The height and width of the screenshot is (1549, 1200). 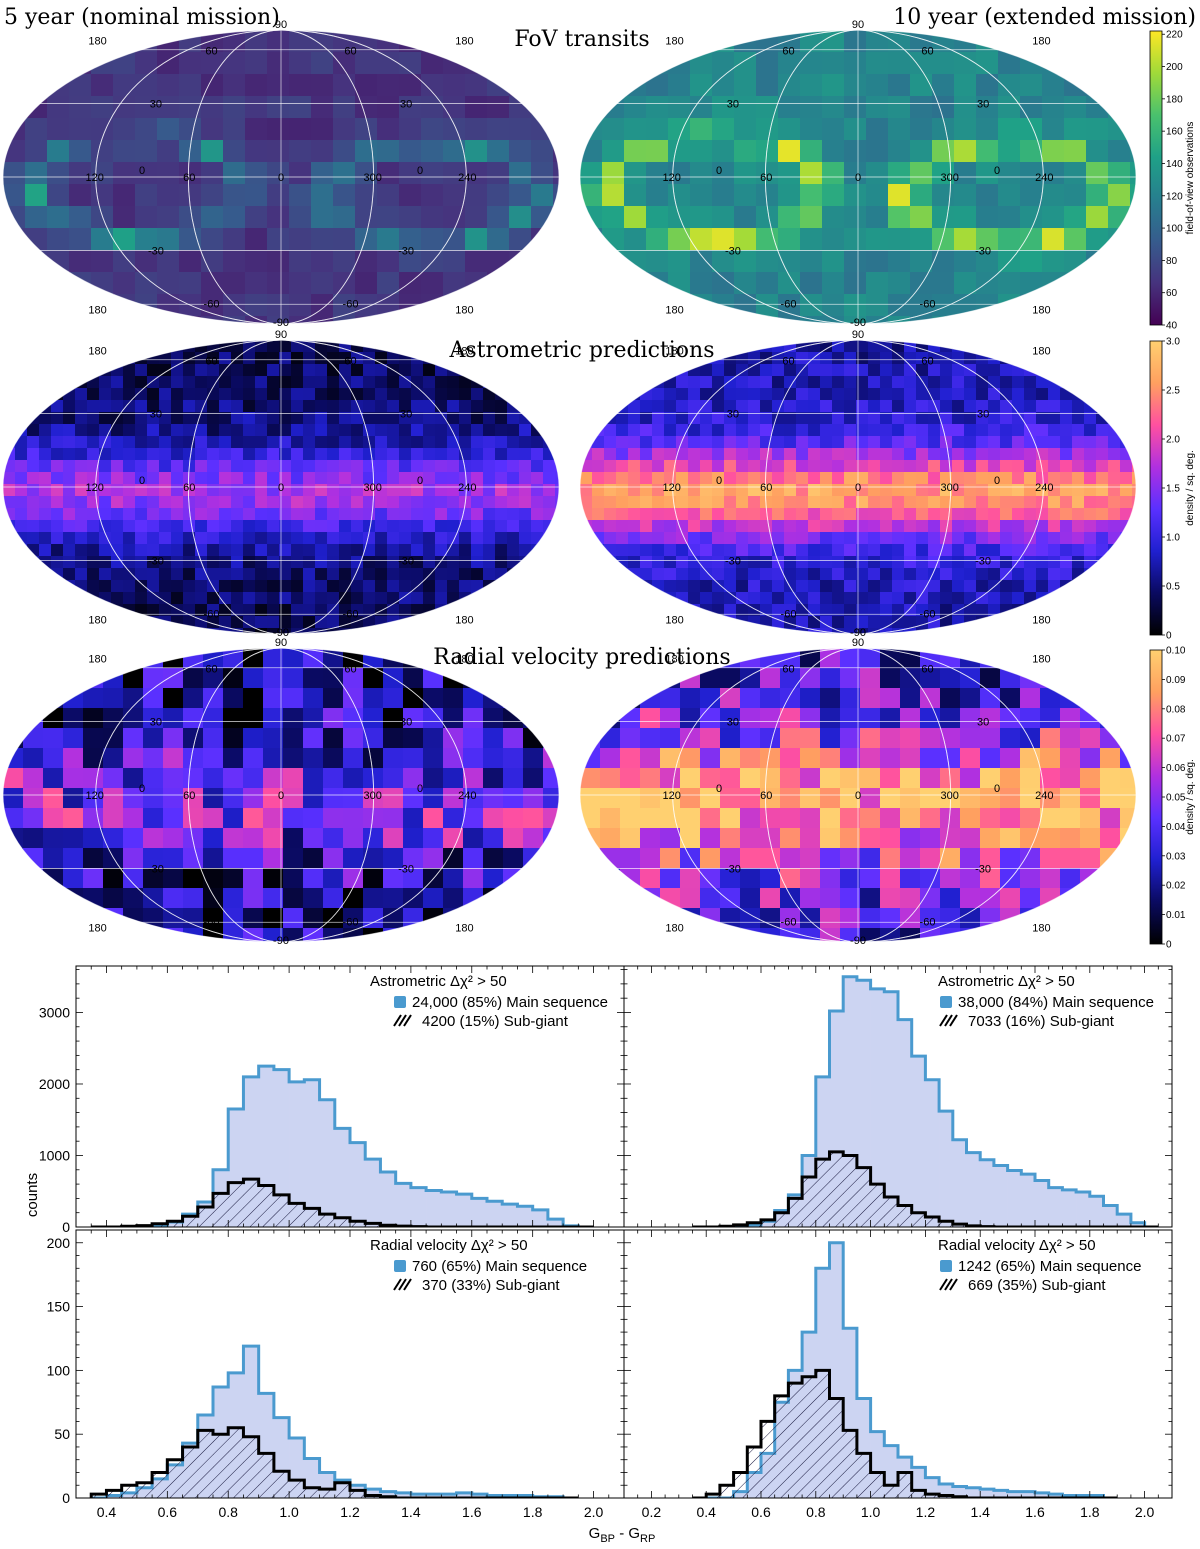 I want to click on colorbar-tick-label: 160, so click(x=1174, y=132).